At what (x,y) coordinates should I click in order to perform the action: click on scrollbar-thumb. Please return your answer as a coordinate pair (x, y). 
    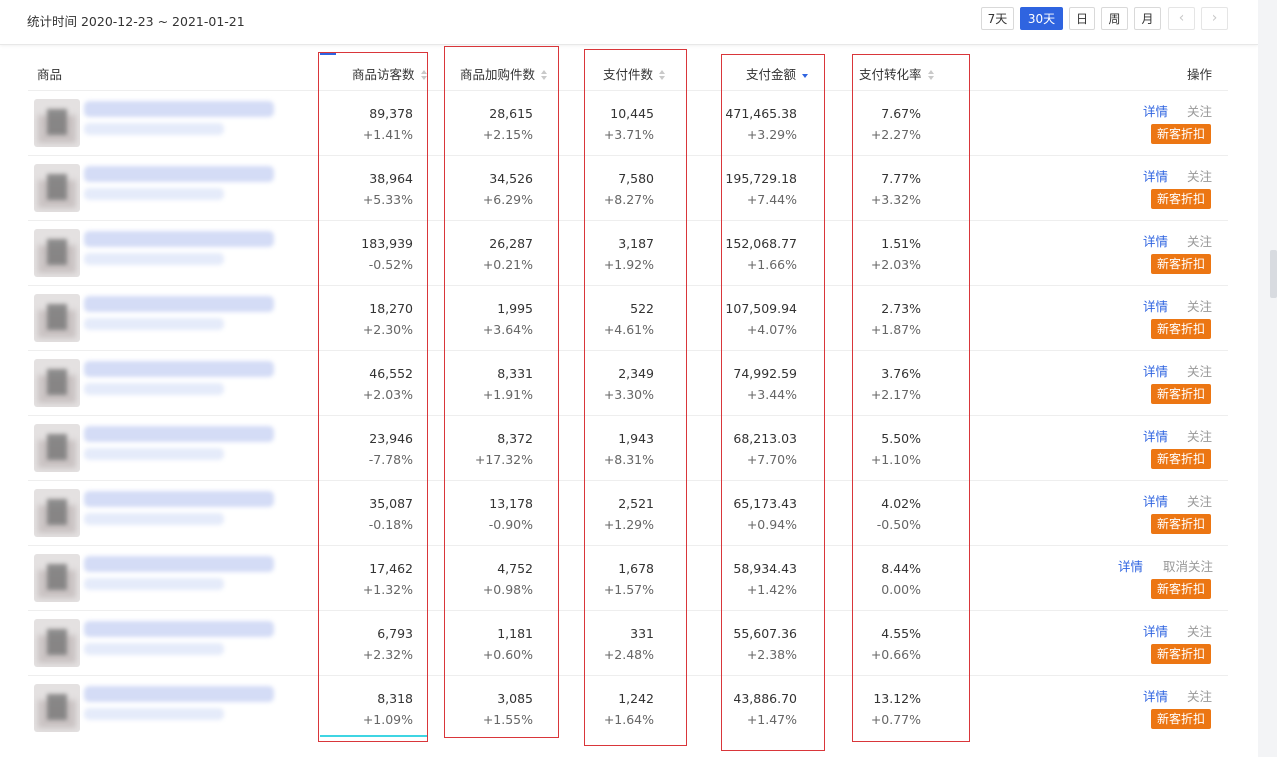
    Looking at the image, I should click on (1273, 274).